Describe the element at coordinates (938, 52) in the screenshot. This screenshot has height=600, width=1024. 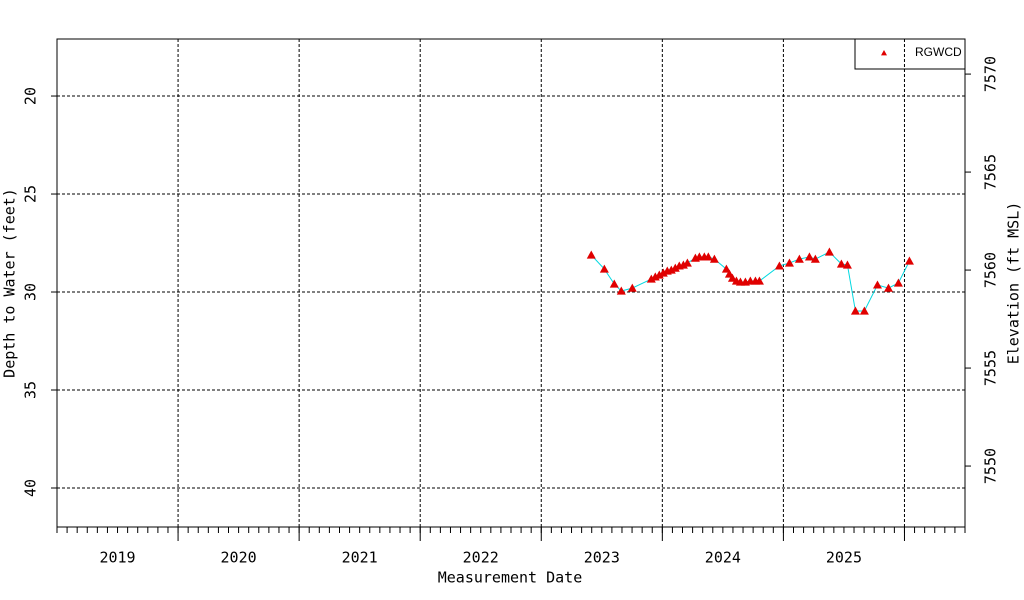
I see `legend-label: RGWCD` at that location.